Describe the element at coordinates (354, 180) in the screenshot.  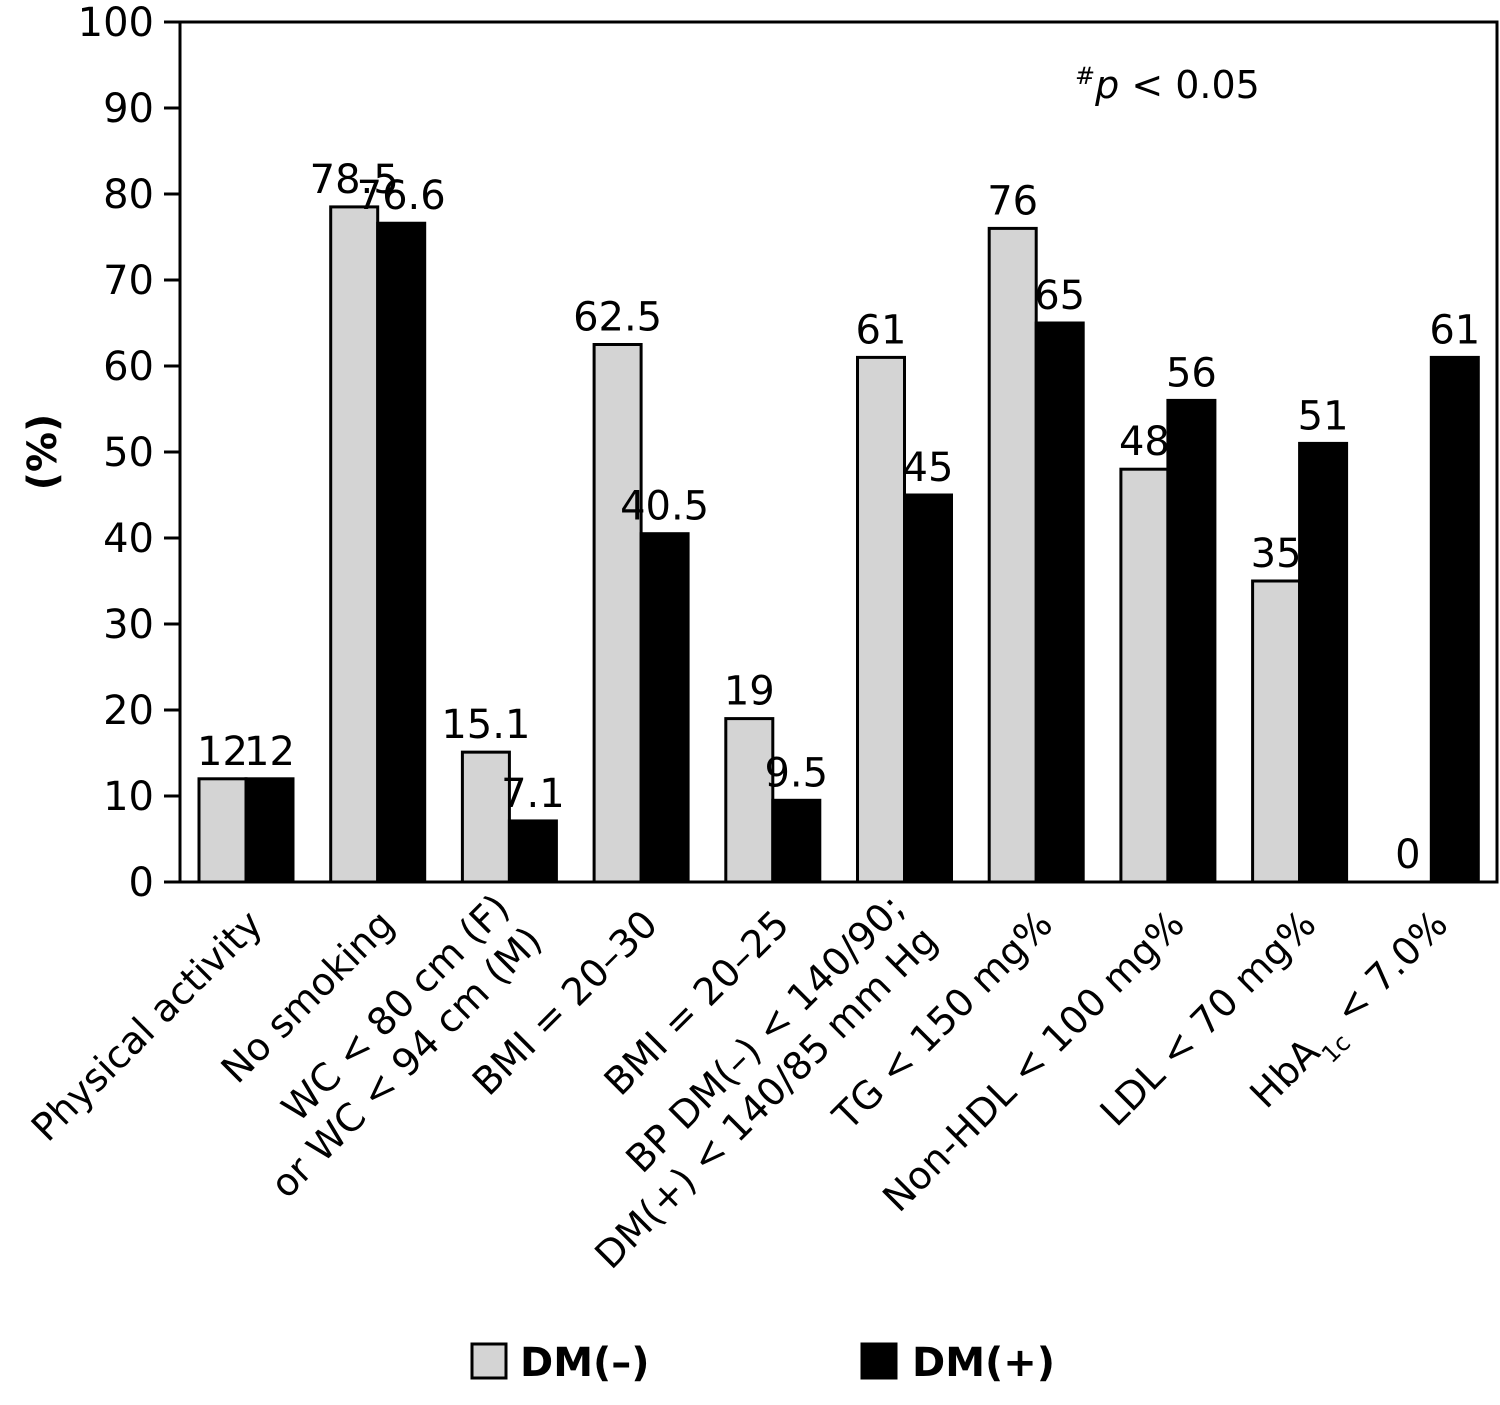
I see `data-label: 78.5` at that location.